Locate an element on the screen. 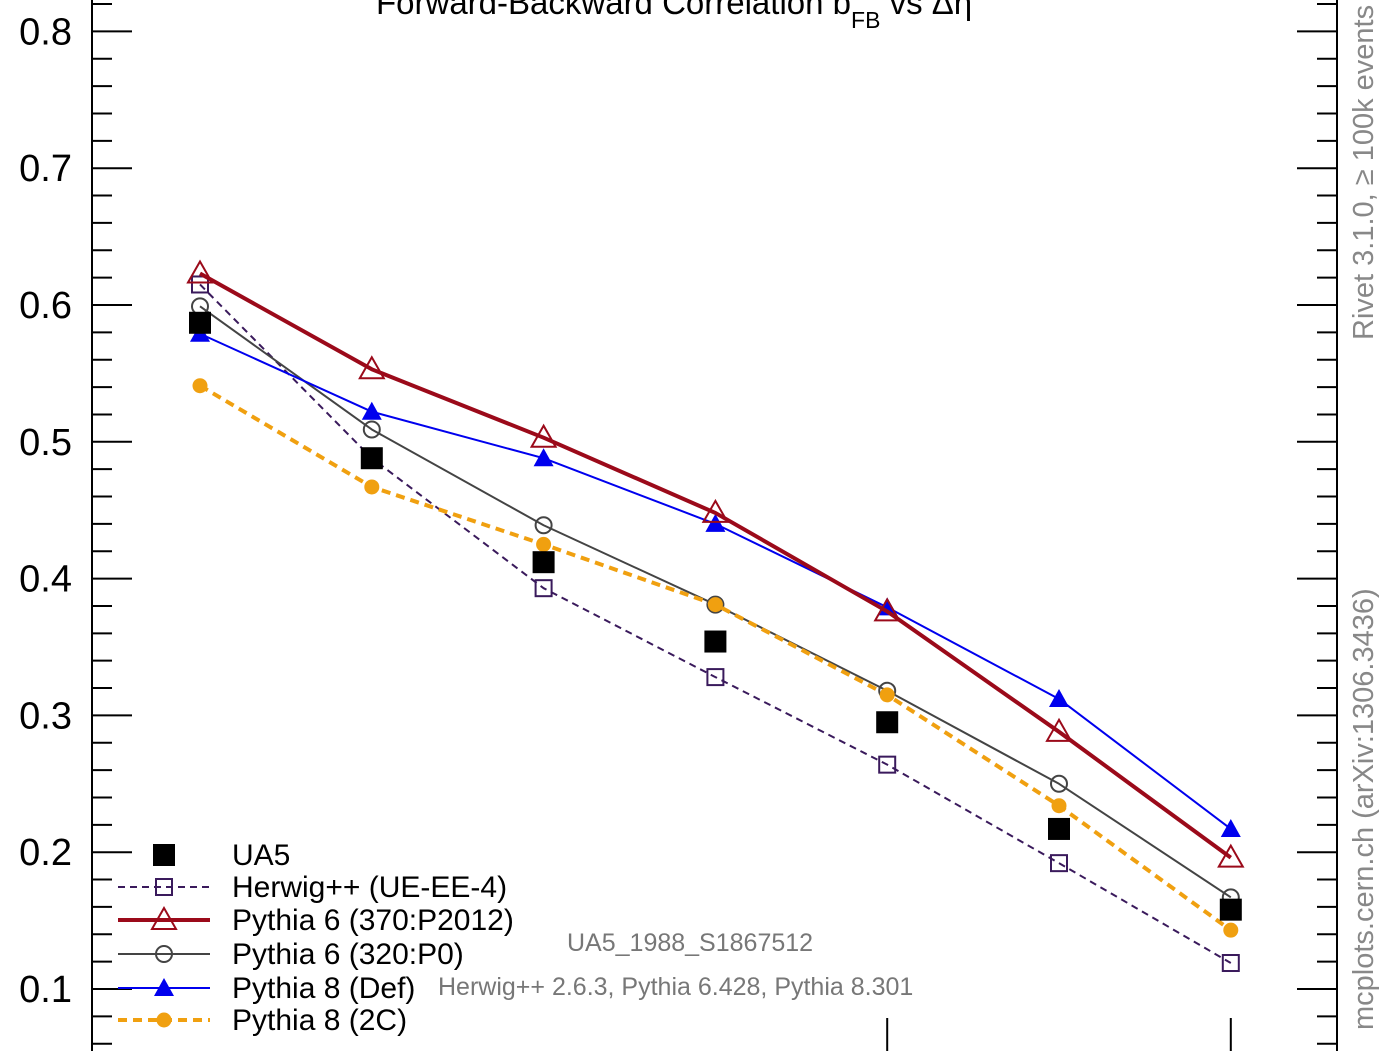 This screenshot has width=1382, height=1051. y-tick-label: 0.8 is located at coordinates (45, 32).